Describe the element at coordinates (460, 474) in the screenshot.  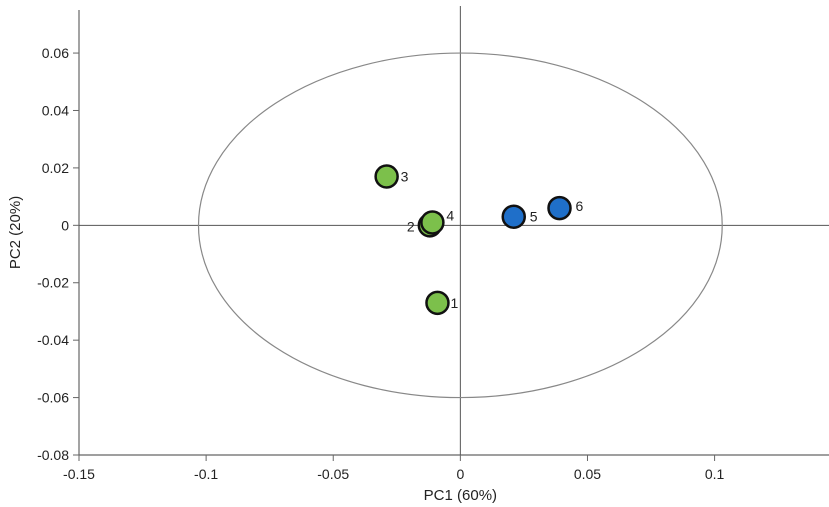
I see `x-tick-label: 0` at that location.